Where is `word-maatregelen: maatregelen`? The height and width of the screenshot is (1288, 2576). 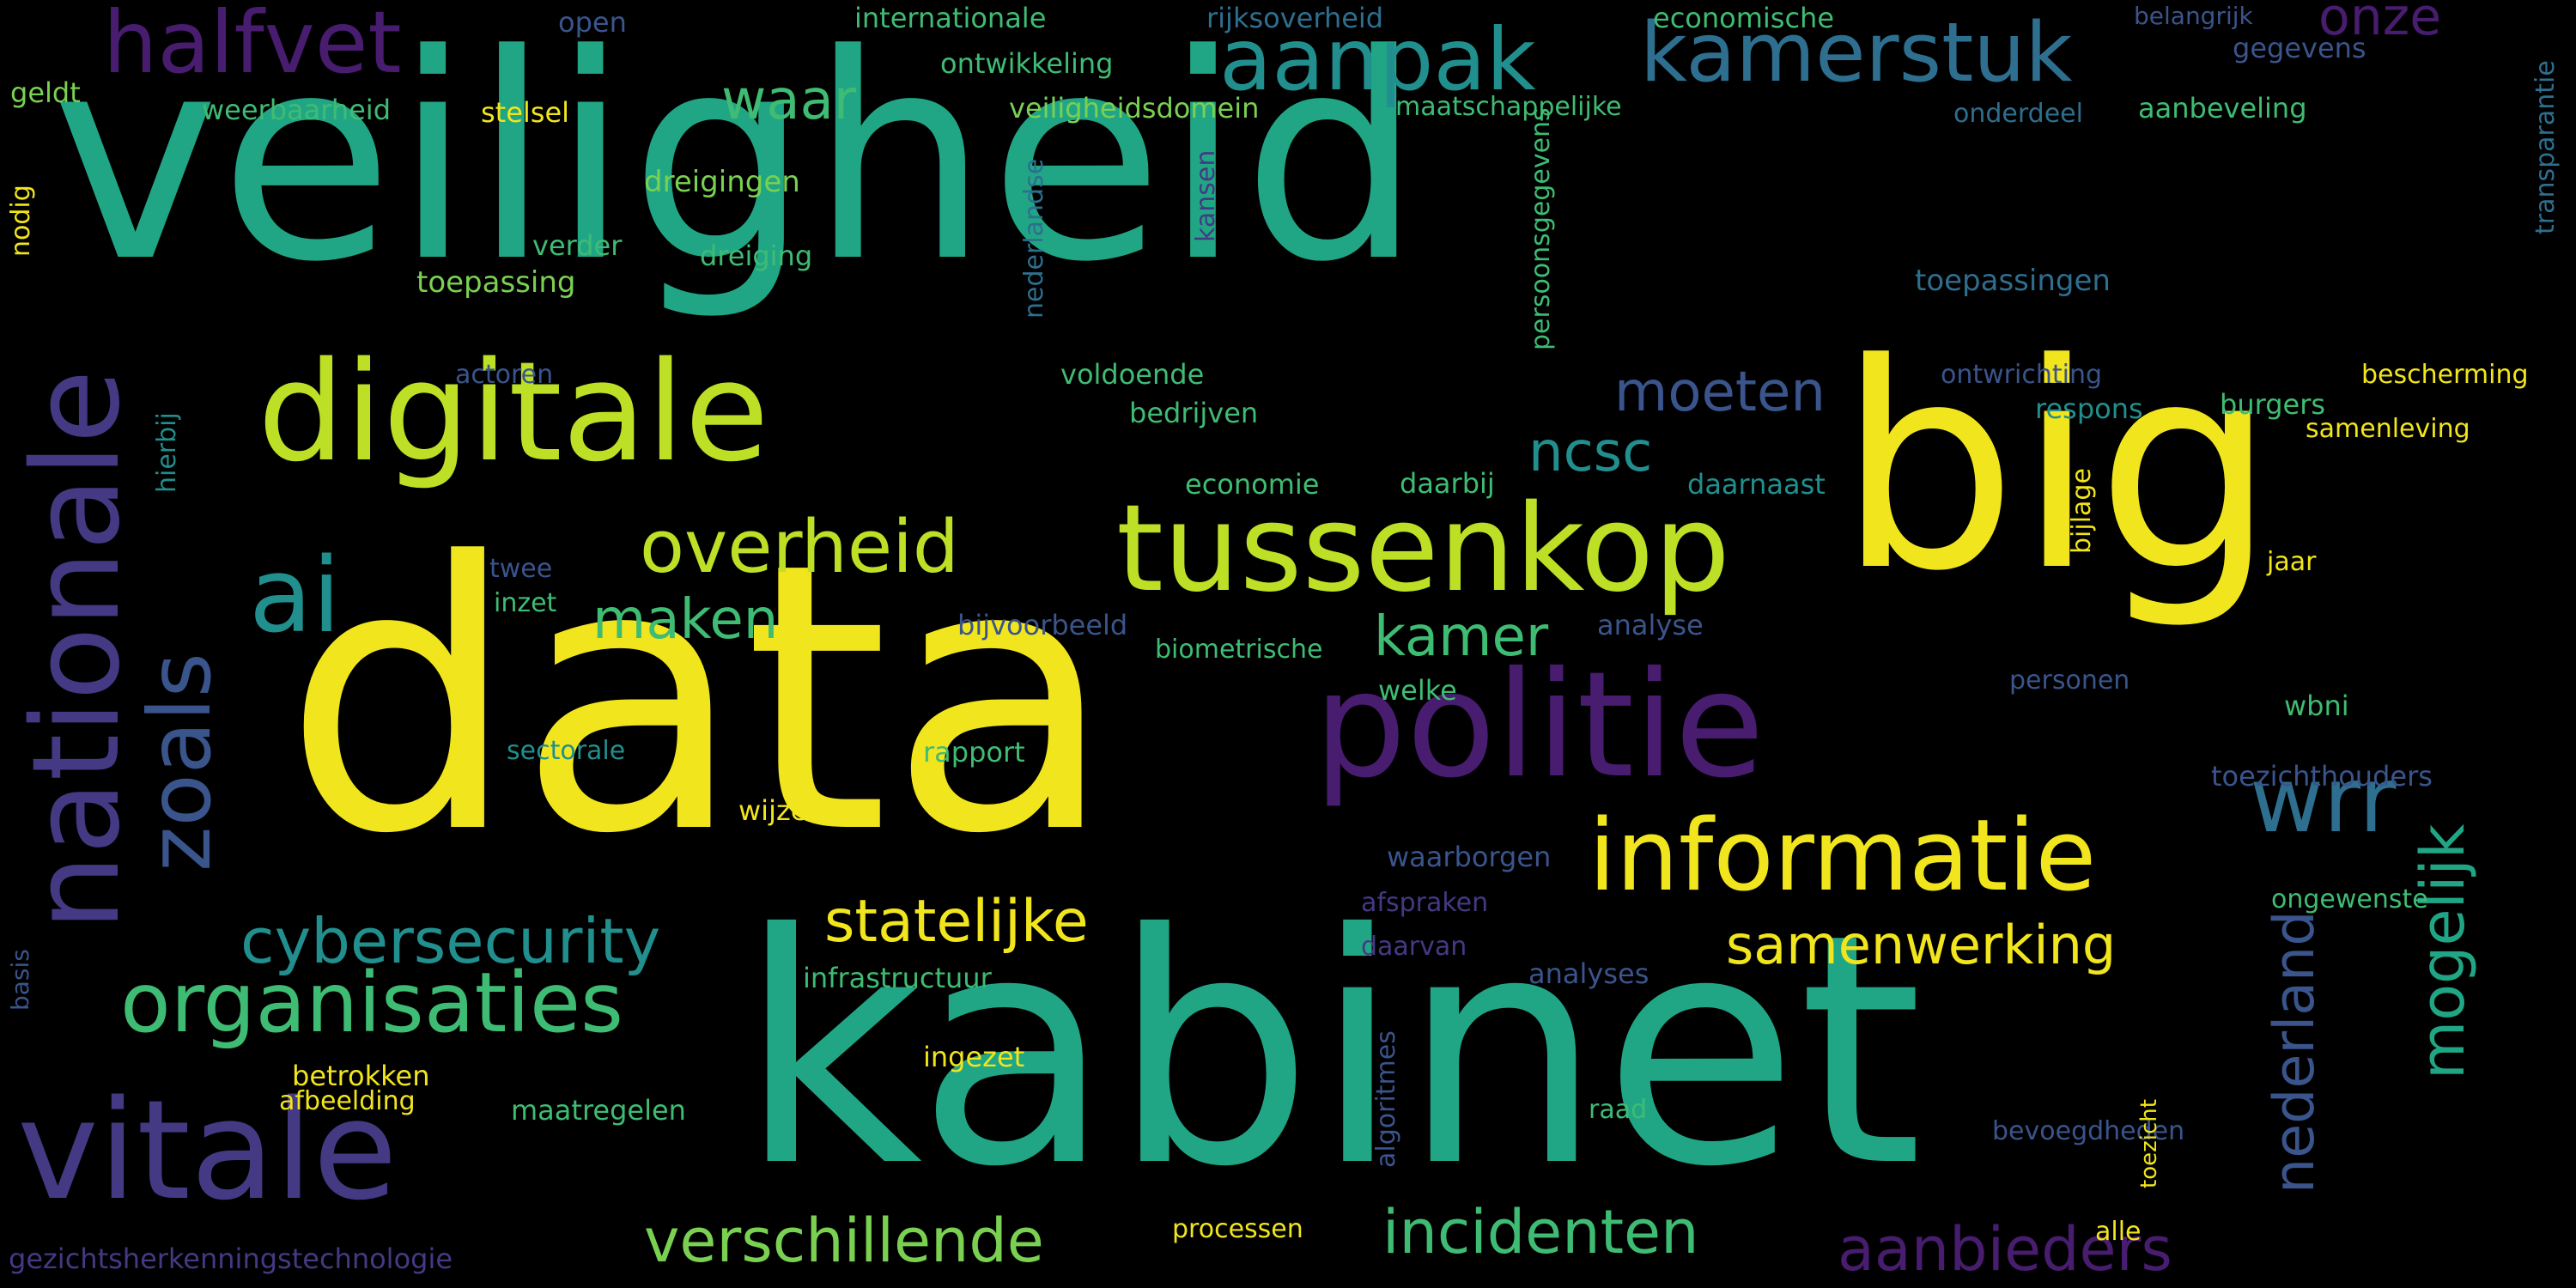
word-maatregelen: maatregelen is located at coordinates (598, 1111).